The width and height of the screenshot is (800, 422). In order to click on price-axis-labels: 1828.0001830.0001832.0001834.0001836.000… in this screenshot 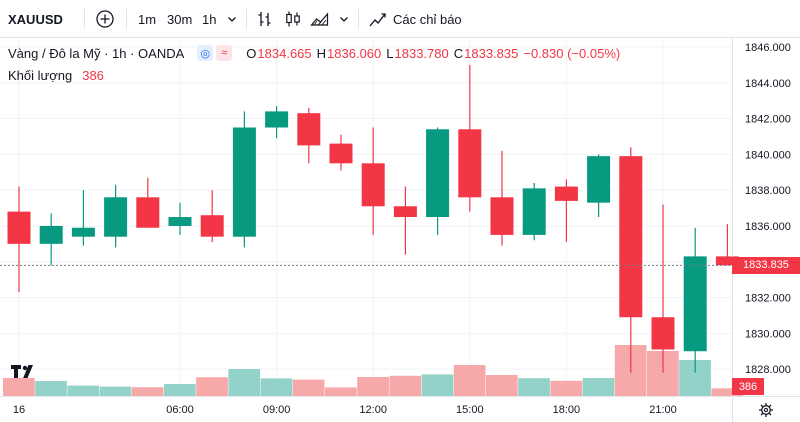, I will do `click(768, 209)`.